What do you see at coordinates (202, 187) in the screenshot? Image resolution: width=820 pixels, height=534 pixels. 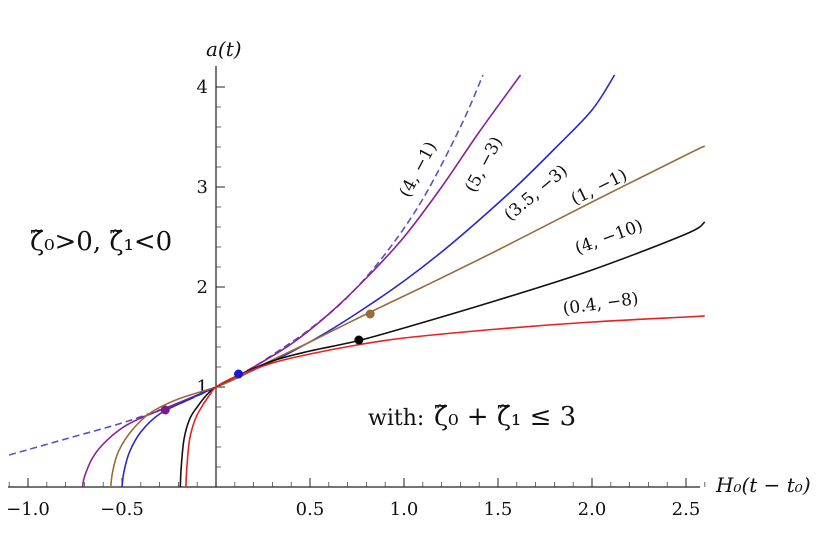 I see `y-tick-label: 3` at bounding box center [202, 187].